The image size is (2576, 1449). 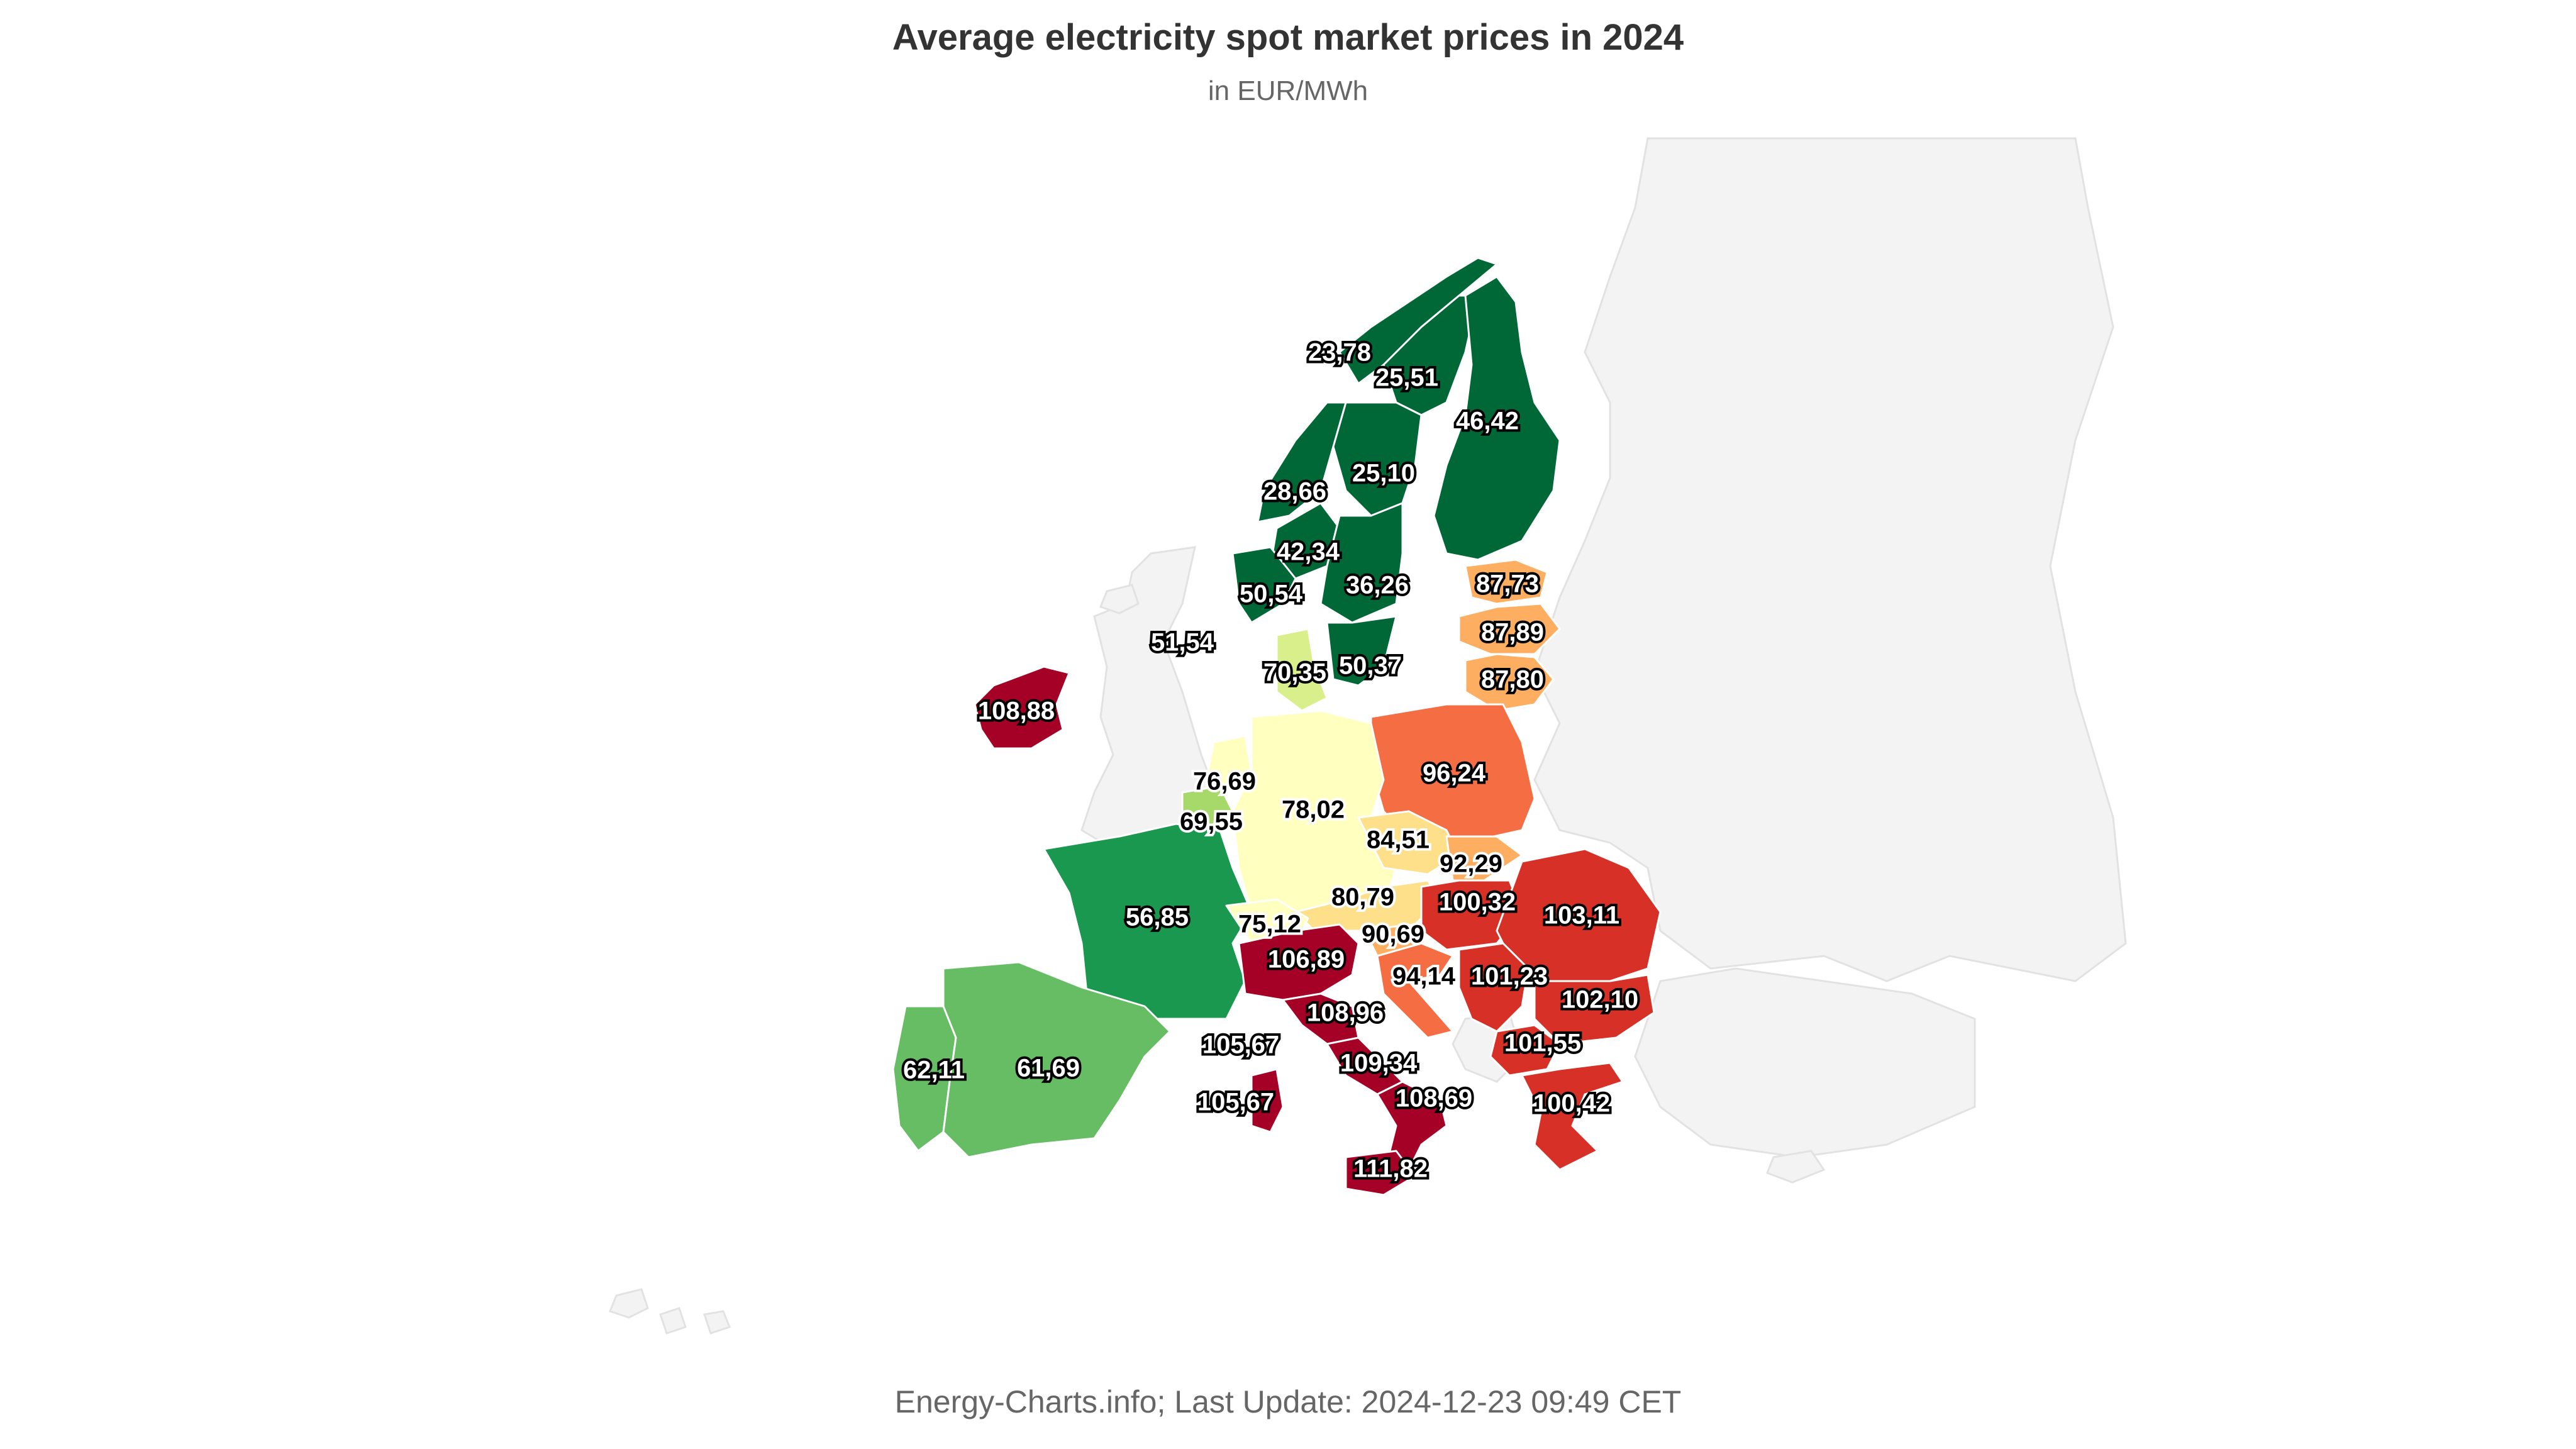 What do you see at coordinates (1542, 1043) in the screenshot?
I see `label-mk: 101,55` at bounding box center [1542, 1043].